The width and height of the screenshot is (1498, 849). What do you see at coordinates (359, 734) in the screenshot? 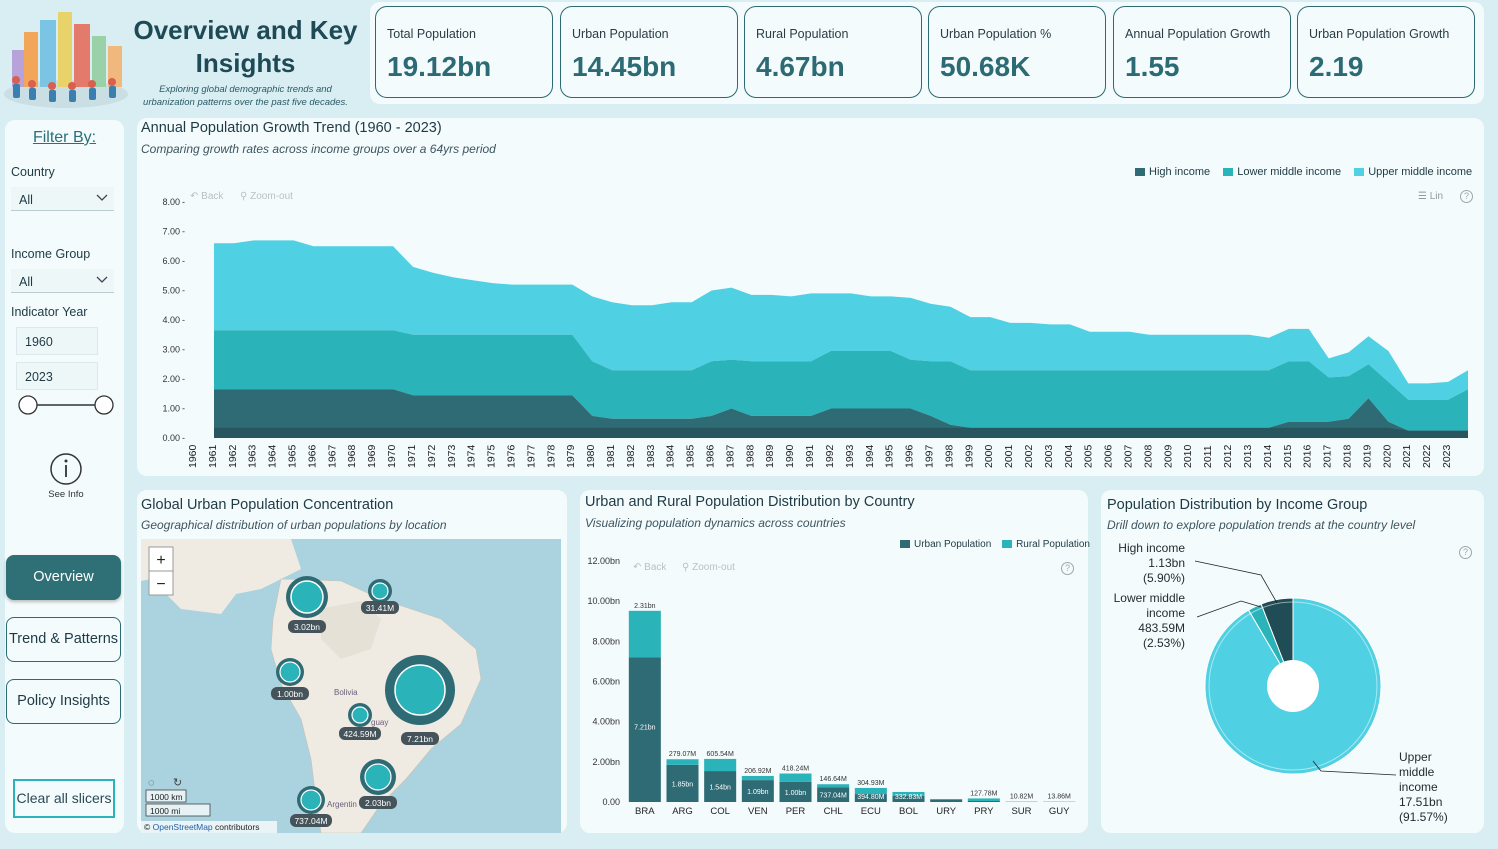
I see `map-bubble-label: 424.59M` at bounding box center [359, 734].